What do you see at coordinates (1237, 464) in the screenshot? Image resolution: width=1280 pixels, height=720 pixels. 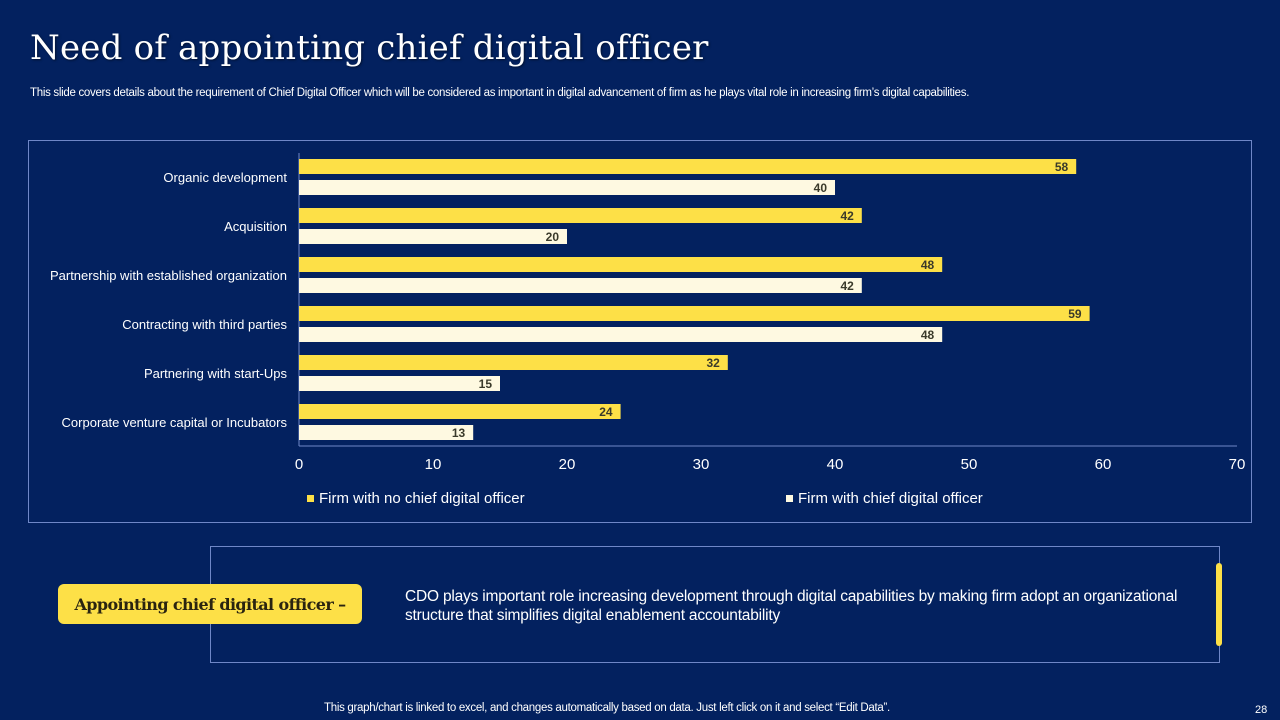 I see `x-tick-label: 70` at bounding box center [1237, 464].